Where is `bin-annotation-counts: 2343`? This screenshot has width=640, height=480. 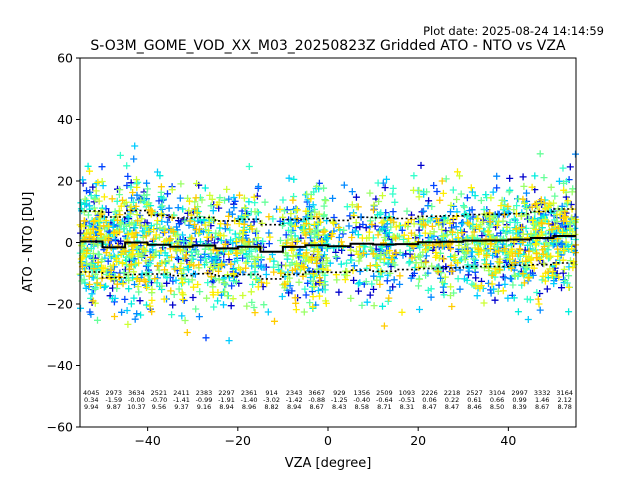 bin-annotation-counts: 2343 is located at coordinates (294, 393).